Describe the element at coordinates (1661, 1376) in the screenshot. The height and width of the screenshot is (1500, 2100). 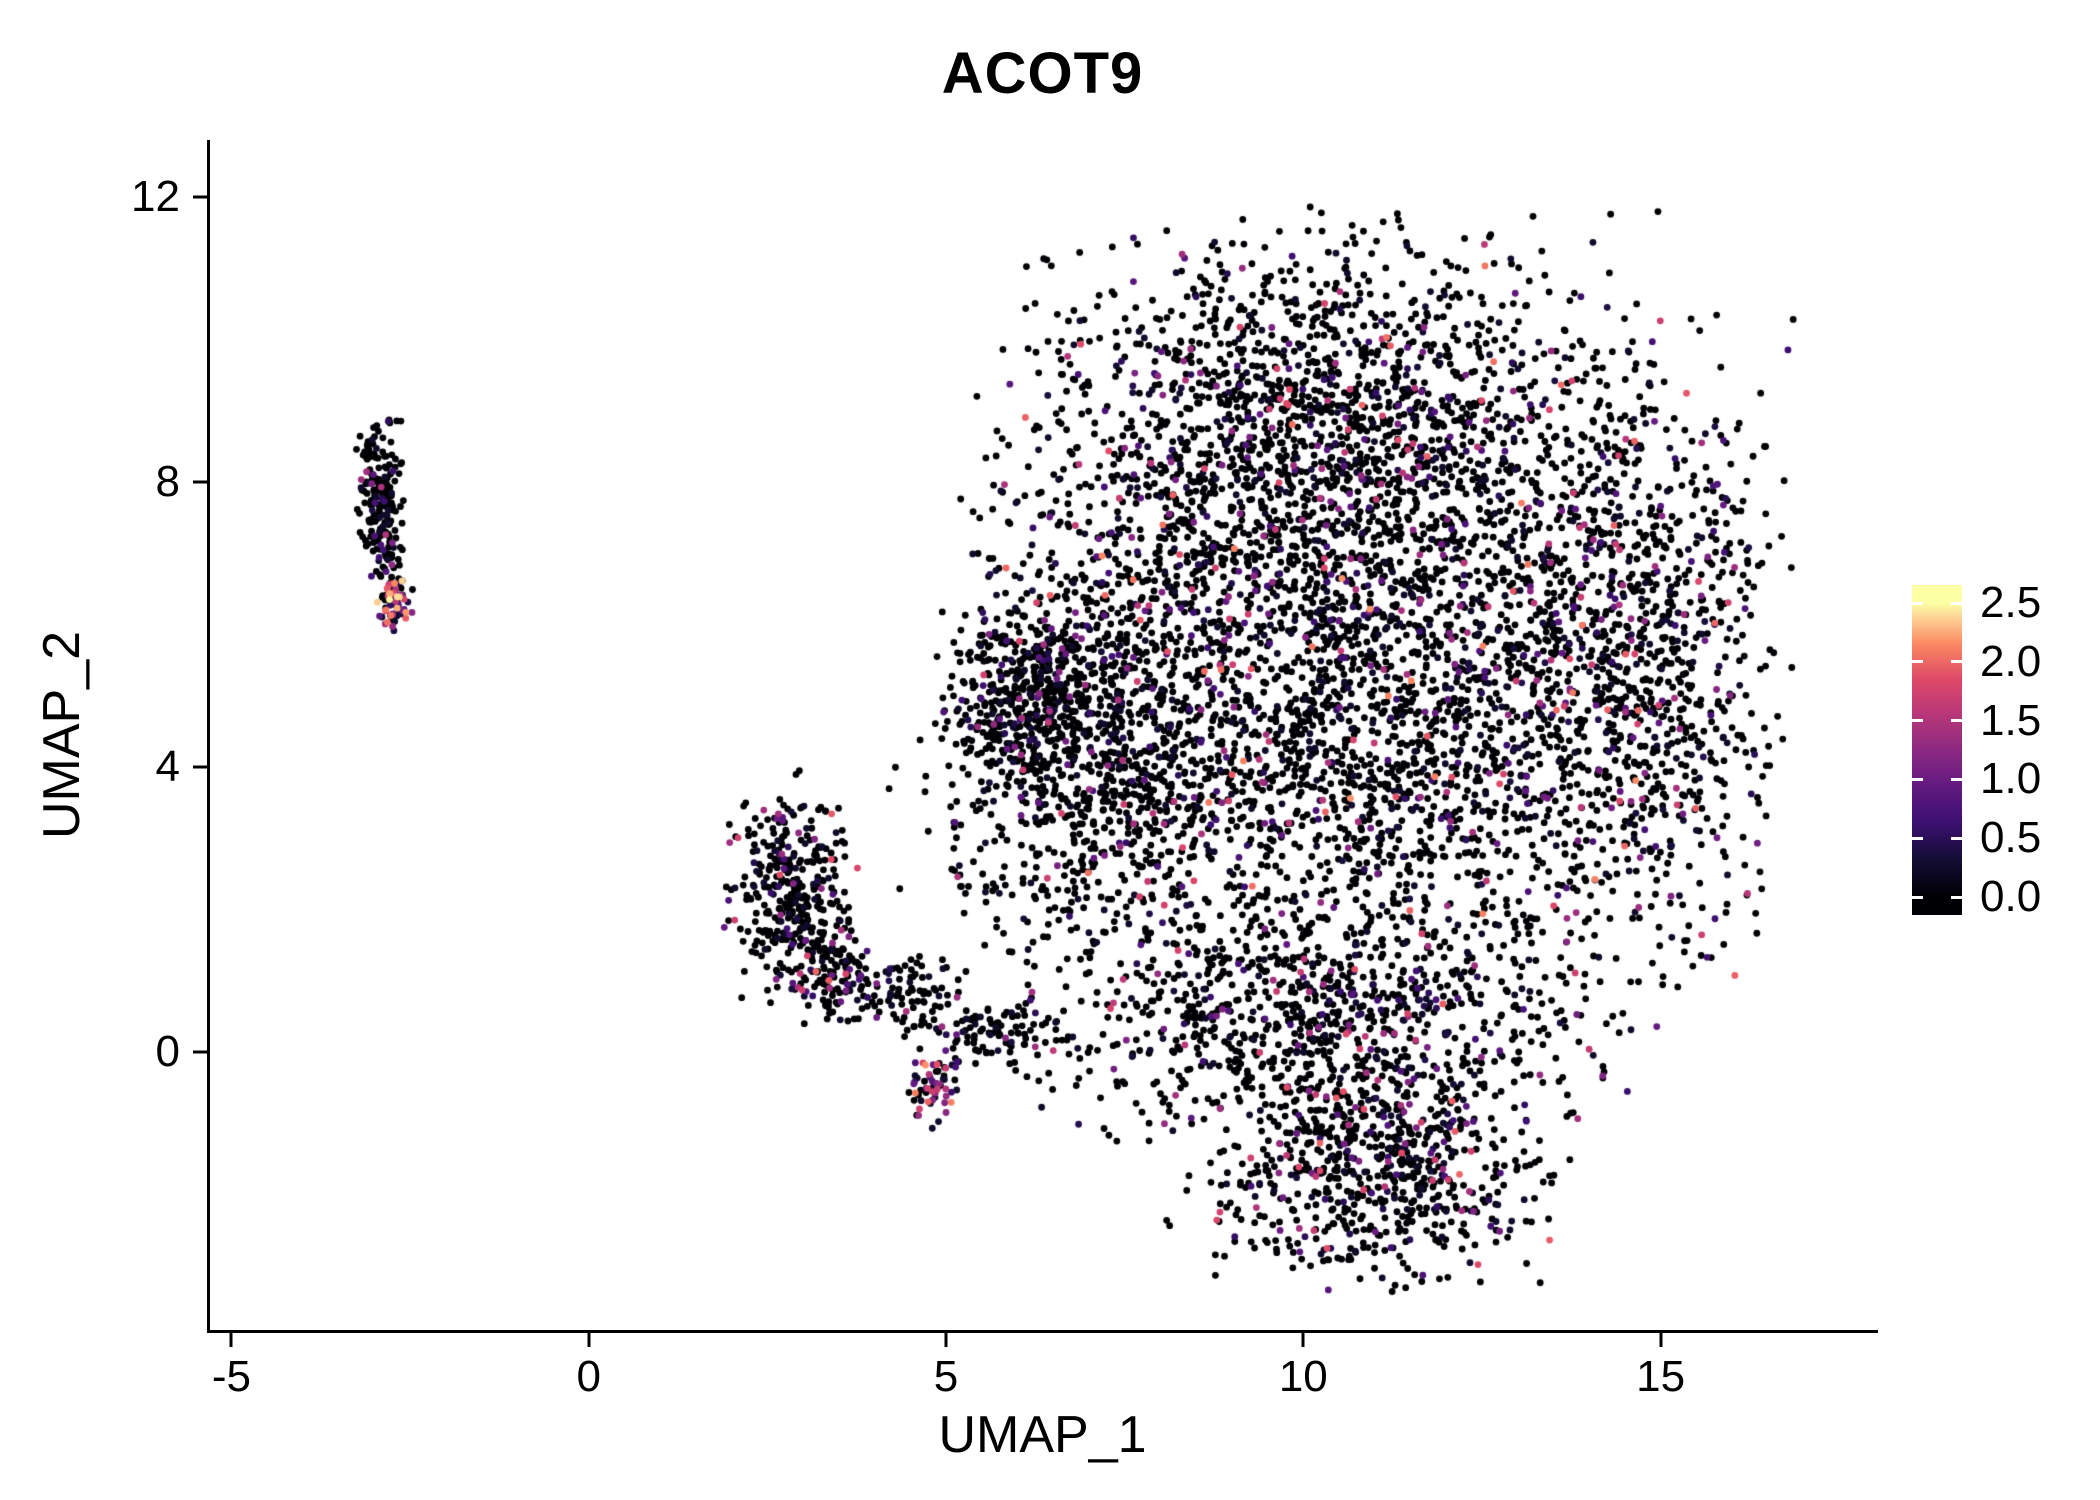
I see `x-tick-label: 15` at that location.